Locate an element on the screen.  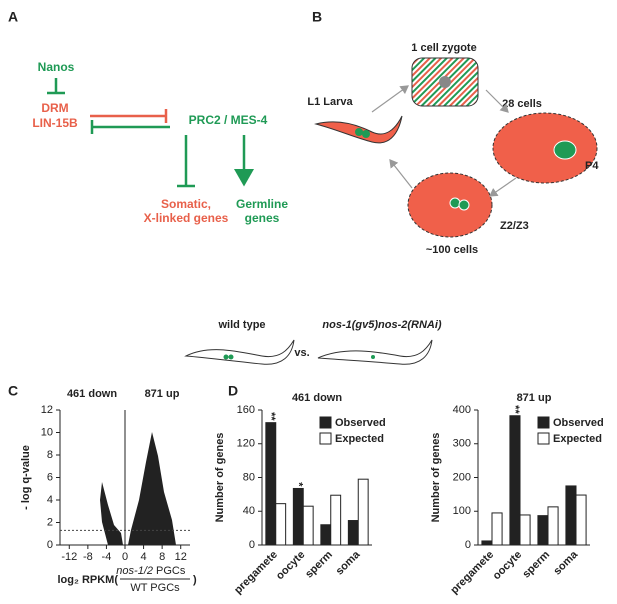
node-label: Somatic, is located at coordinates (186, 204).